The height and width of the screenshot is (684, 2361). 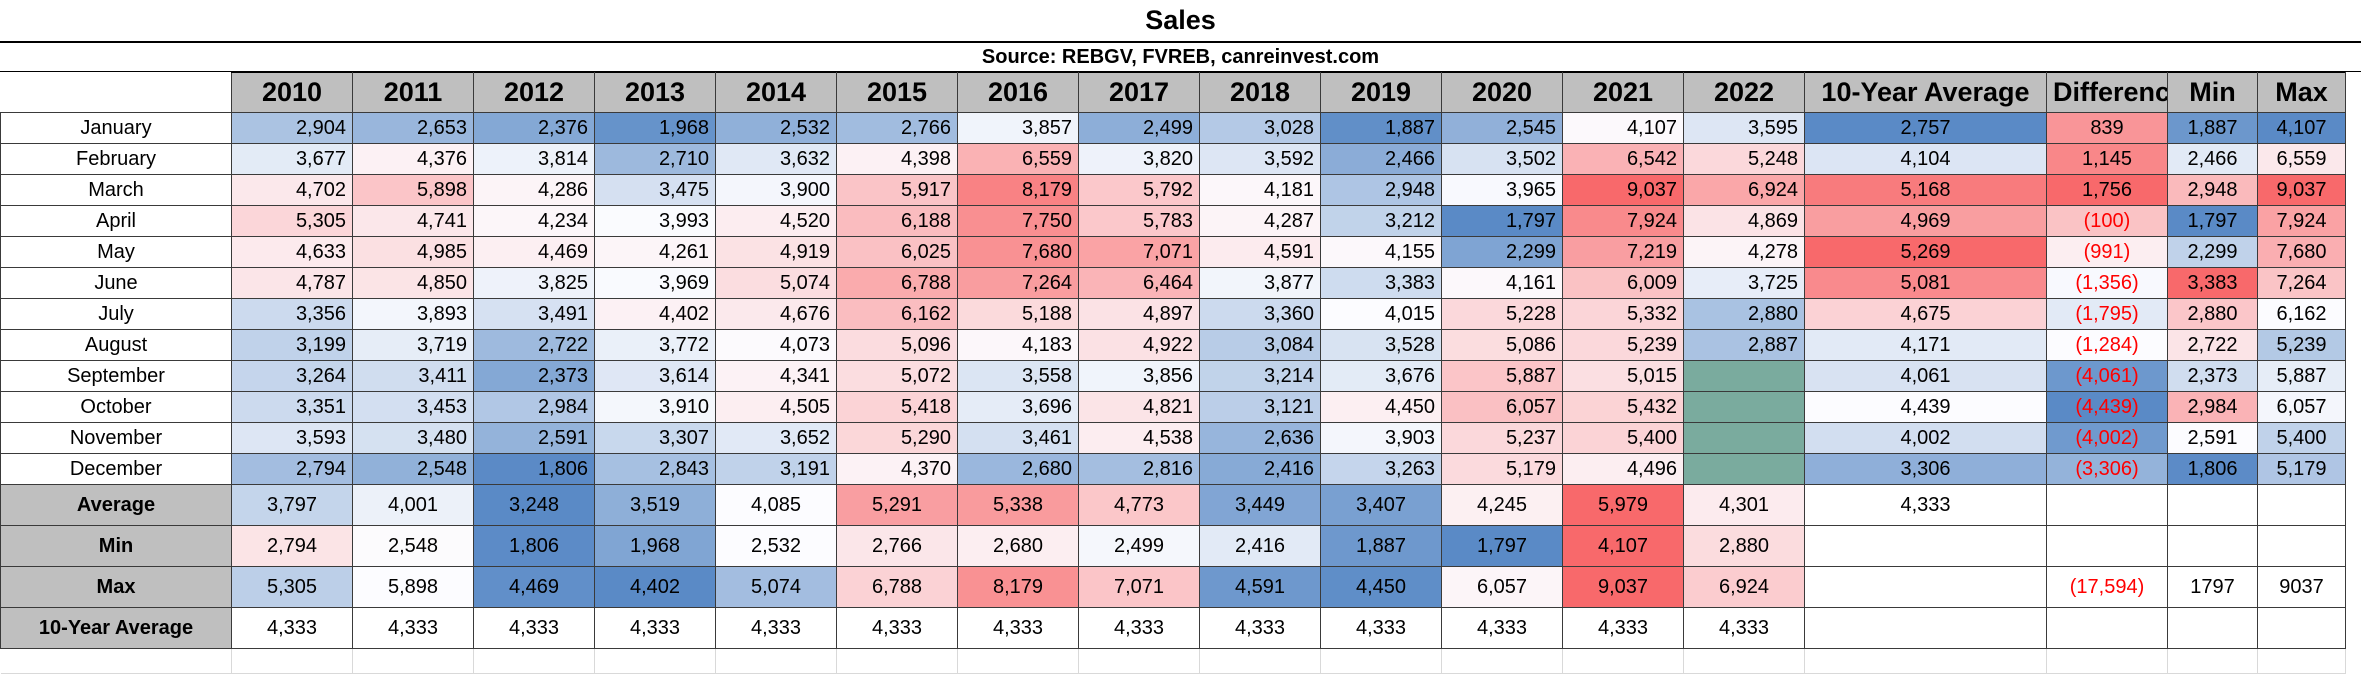 I want to click on data-cell: 5,072, so click(x=897, y=376).